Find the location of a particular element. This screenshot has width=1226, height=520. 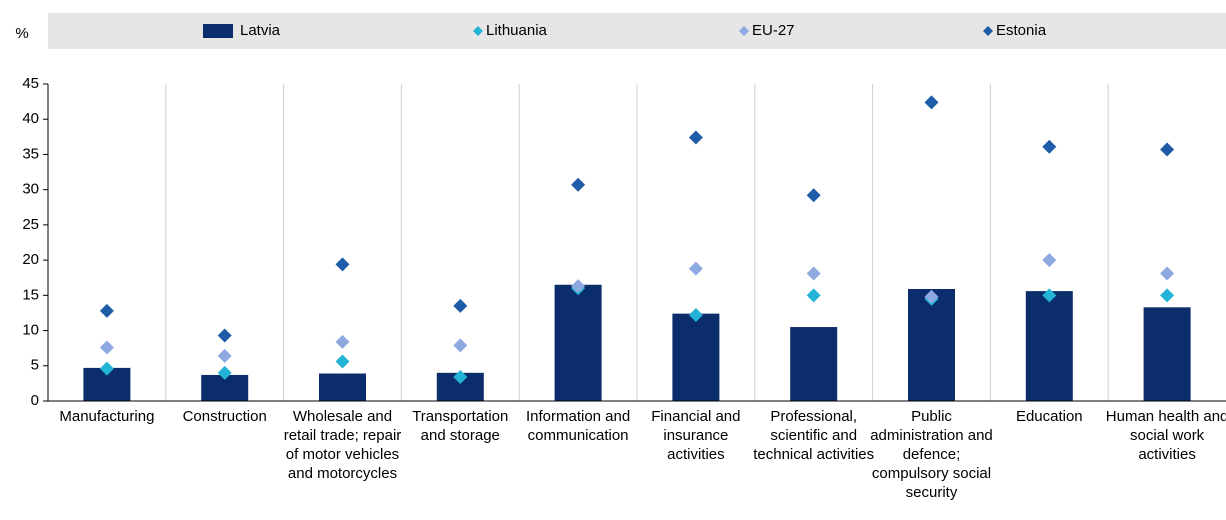

x-tick-label: Human health and social work activities is located at coordinates (1165, 435).